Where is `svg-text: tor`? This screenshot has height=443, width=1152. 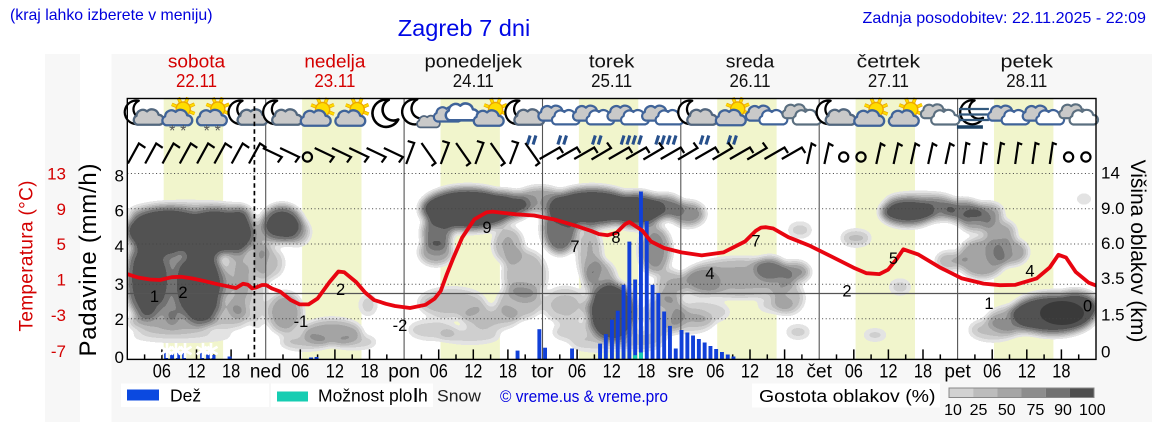 svg-text: tor is located at coordinates (542, 371).